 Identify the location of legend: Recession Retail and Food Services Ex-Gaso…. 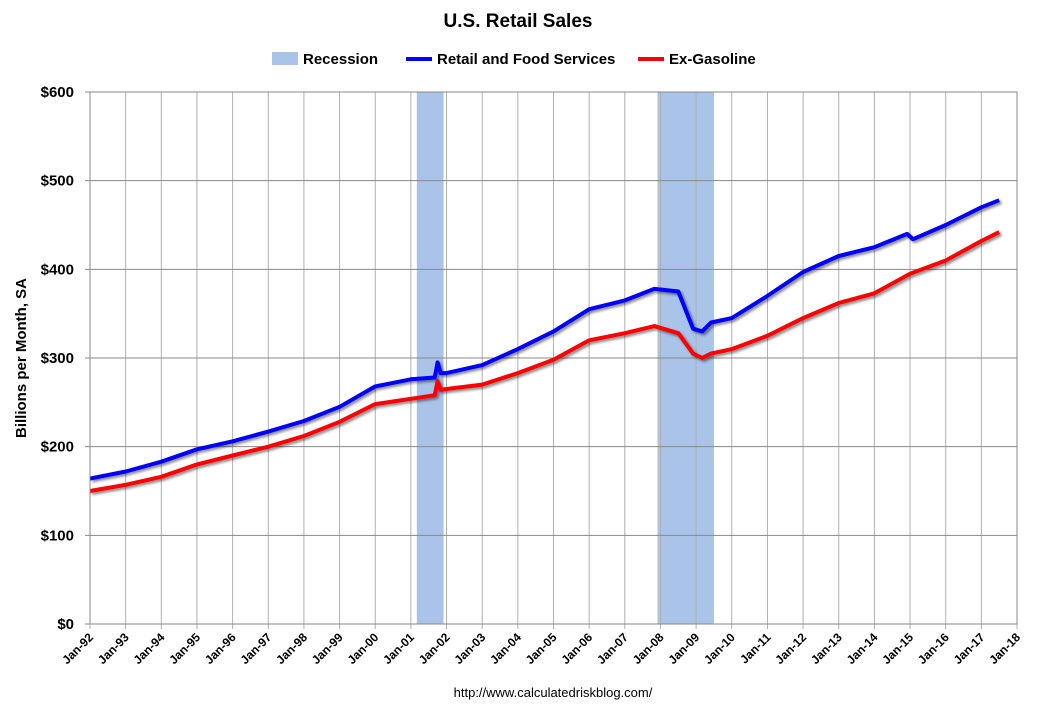
(514, 59).